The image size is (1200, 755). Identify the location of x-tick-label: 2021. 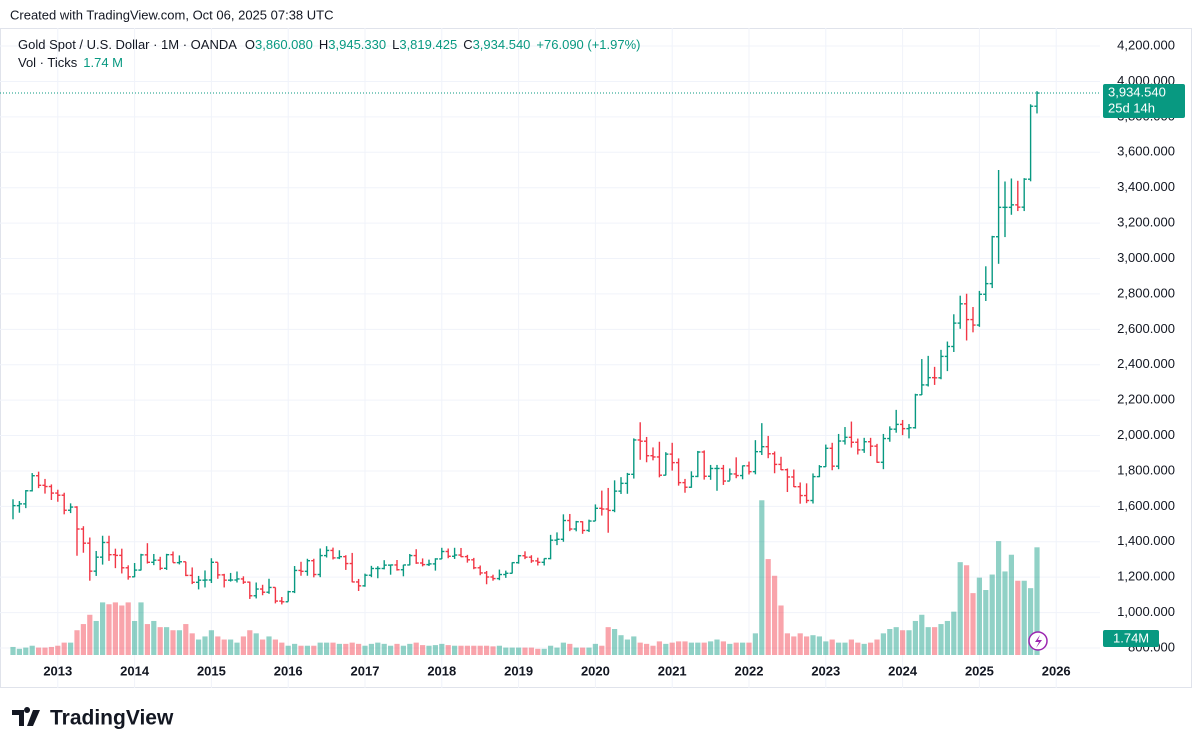
(672, 670).